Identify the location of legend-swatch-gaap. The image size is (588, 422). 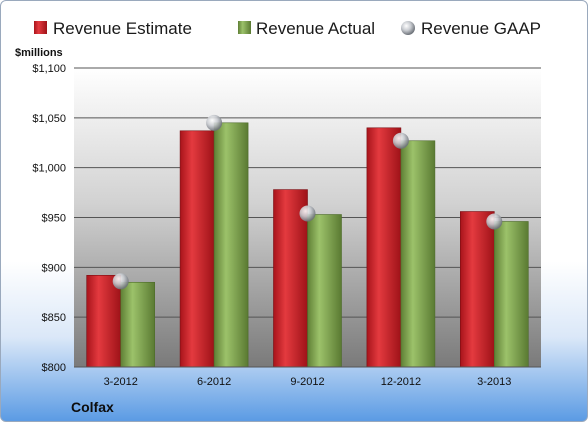
(408, 28).